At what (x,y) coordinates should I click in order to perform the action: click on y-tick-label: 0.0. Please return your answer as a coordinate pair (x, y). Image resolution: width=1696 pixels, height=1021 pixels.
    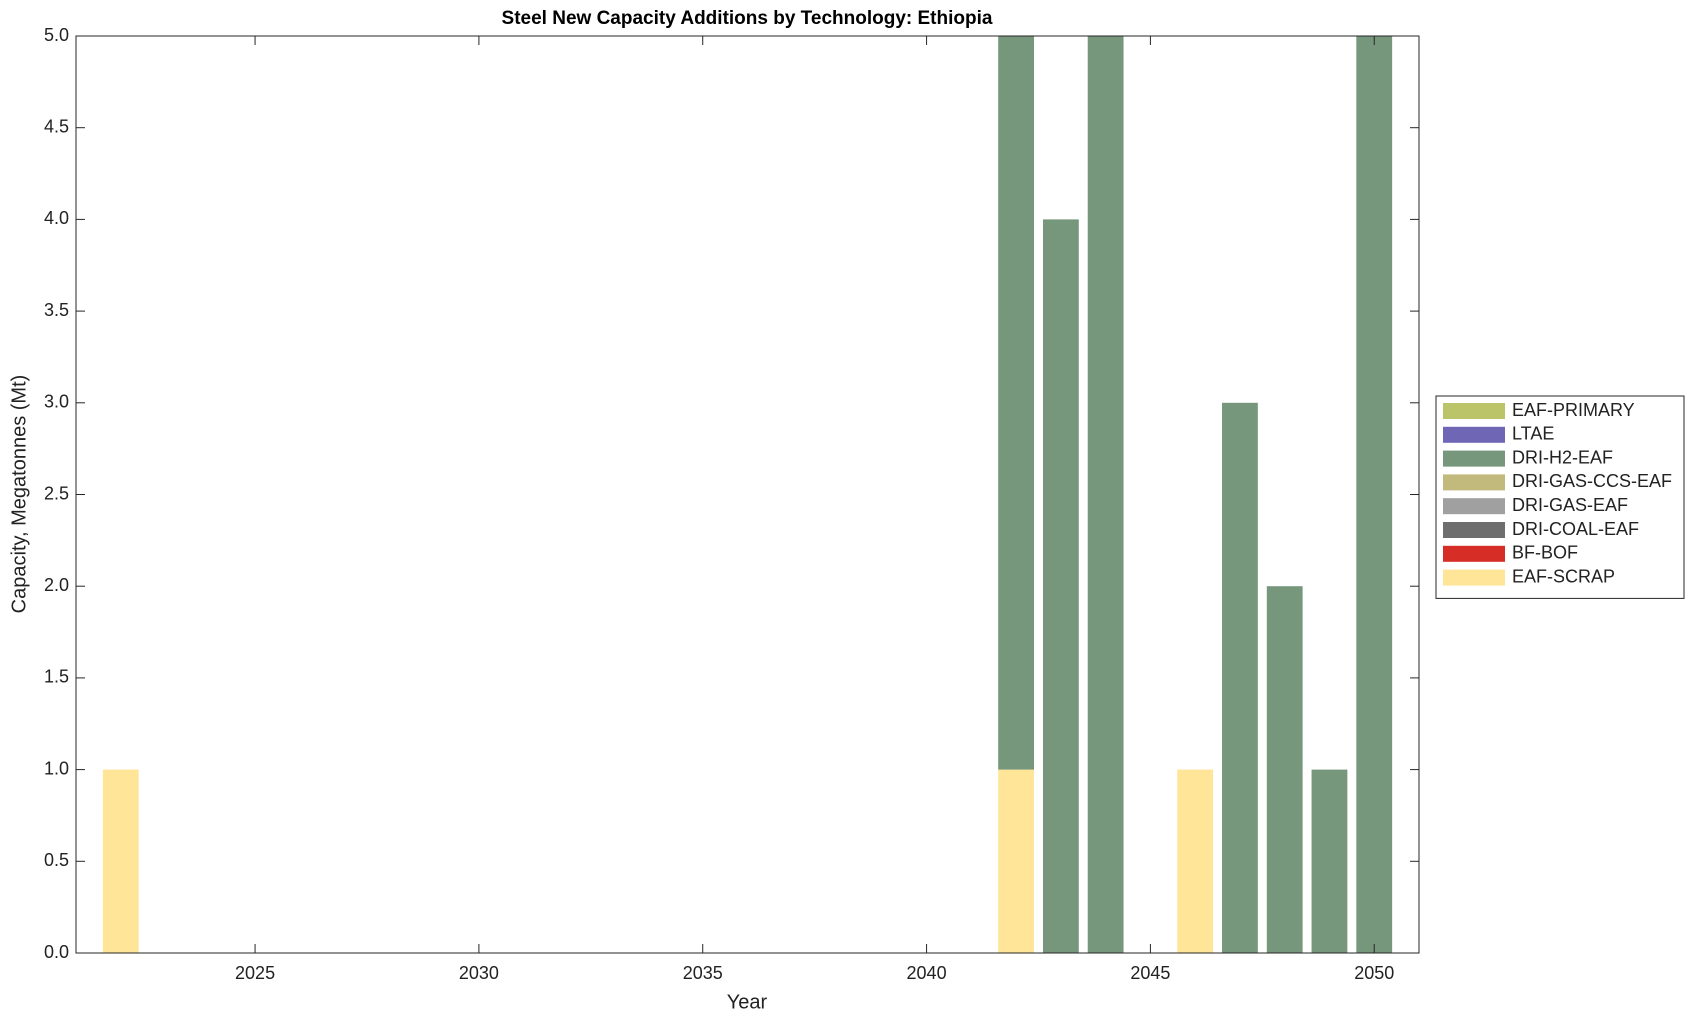
    Looking at the image, I should click on (56, 952).